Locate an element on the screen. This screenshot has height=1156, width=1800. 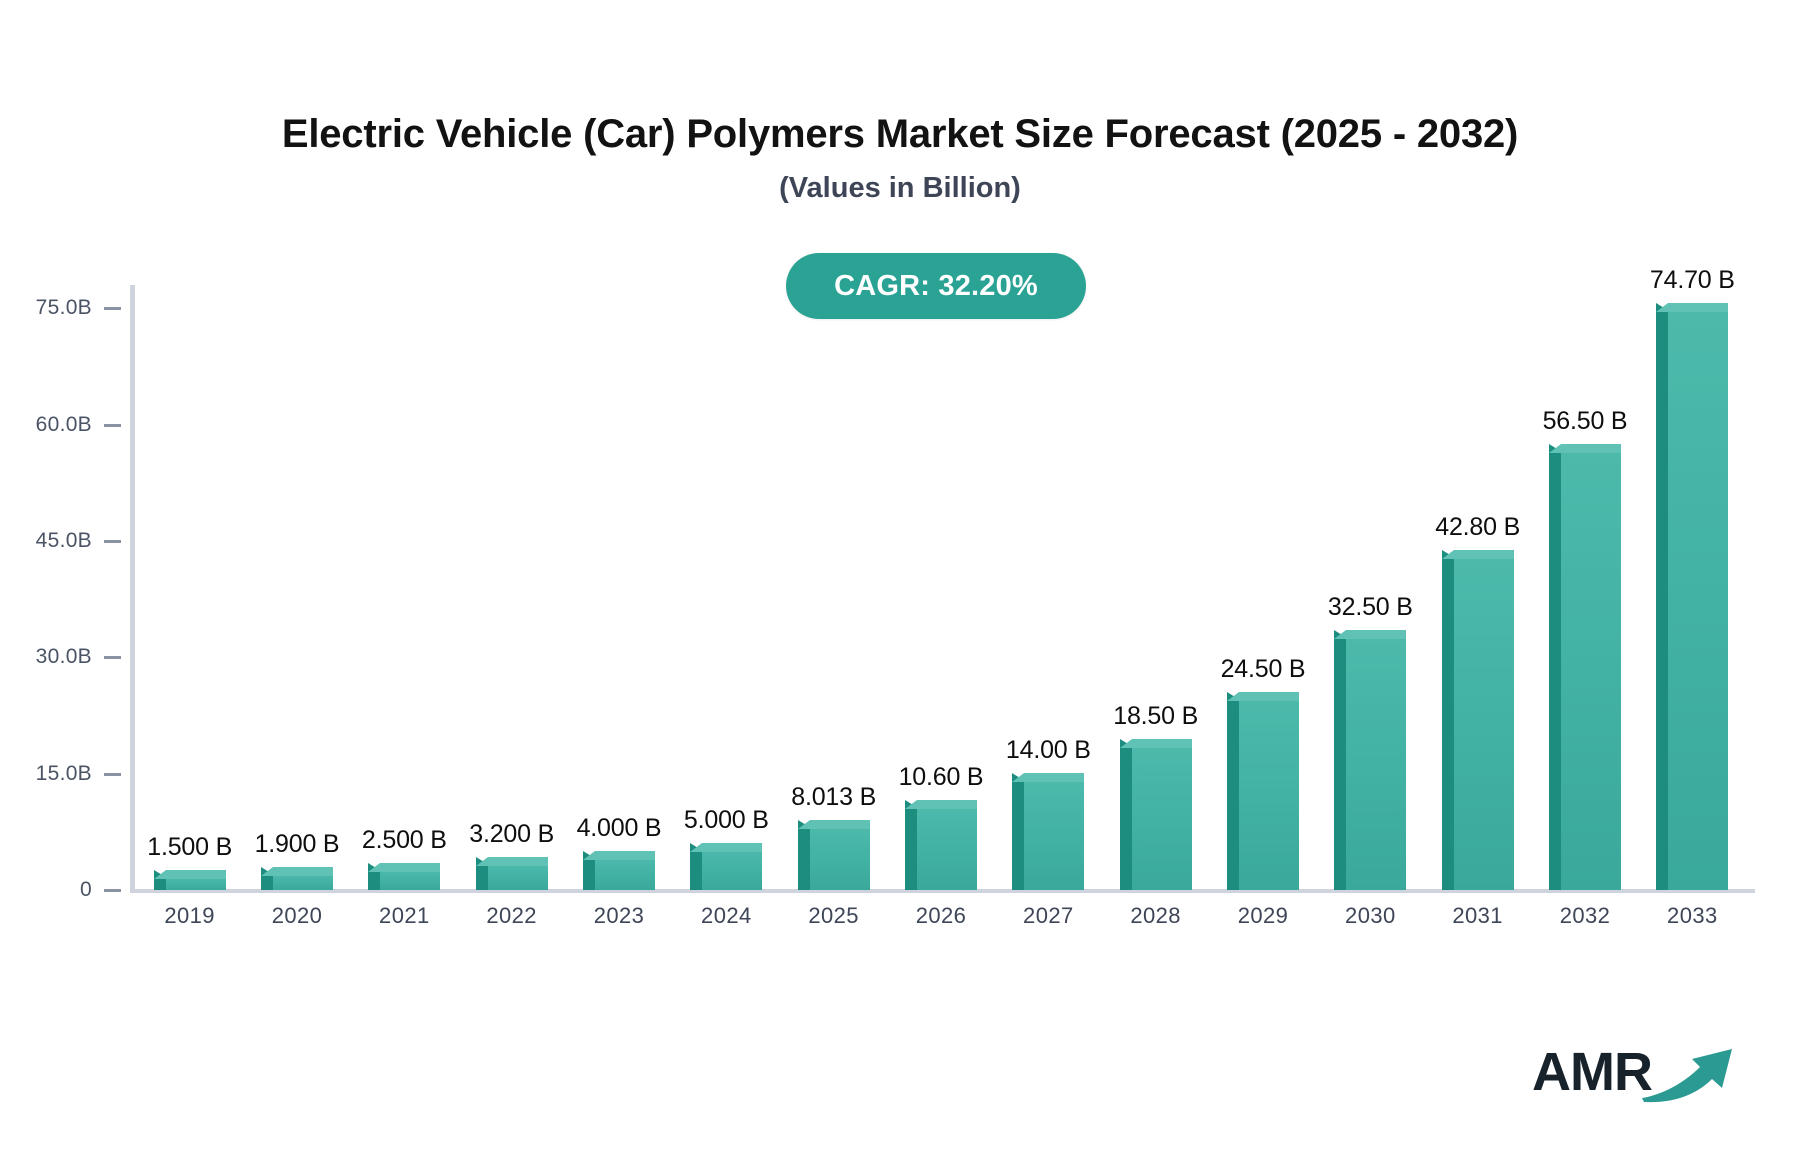
x-tick-label: 2019 is located at coordinates (189, 915).